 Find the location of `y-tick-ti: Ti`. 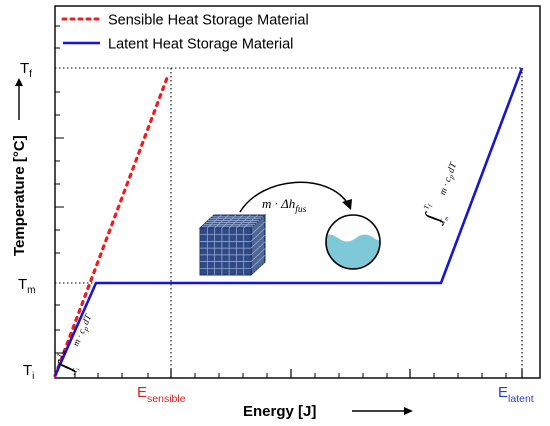

y-tick-ti: Ti is located at coordinates (28, 372).